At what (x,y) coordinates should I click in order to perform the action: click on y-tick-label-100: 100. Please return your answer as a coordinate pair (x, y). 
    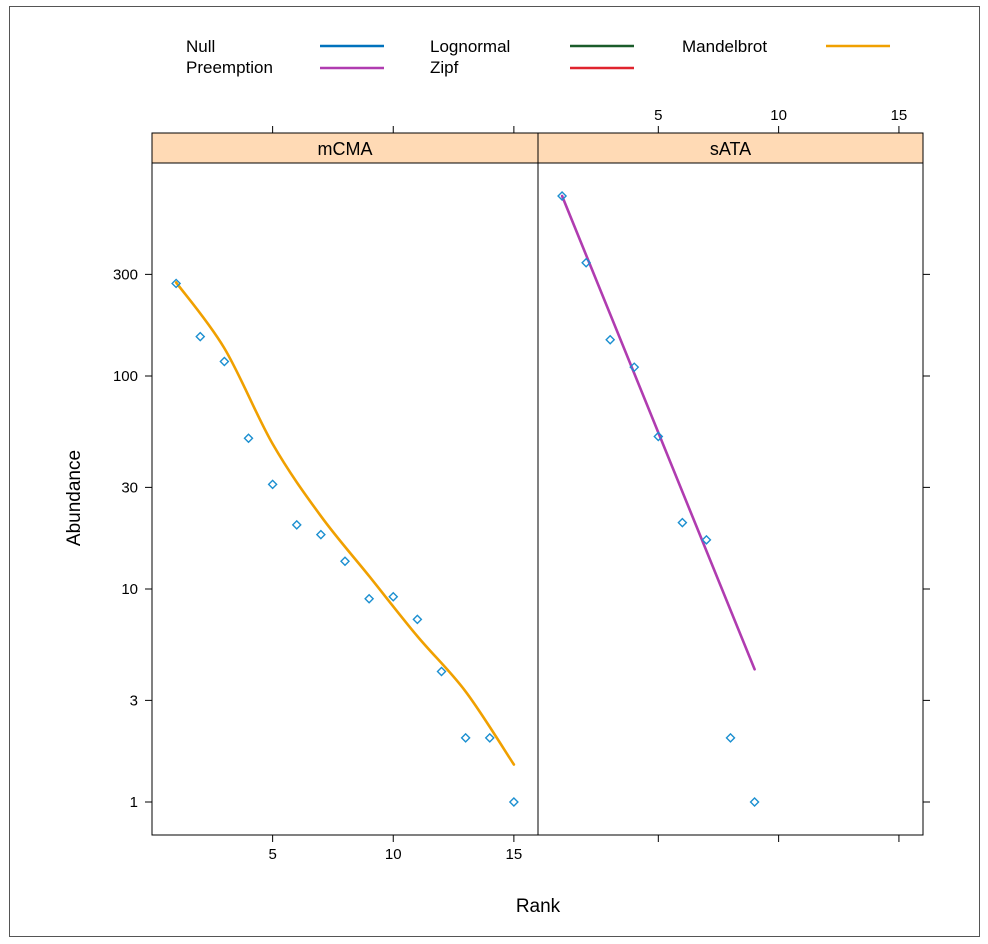
    Looking at the image, I should click on (125, 376).